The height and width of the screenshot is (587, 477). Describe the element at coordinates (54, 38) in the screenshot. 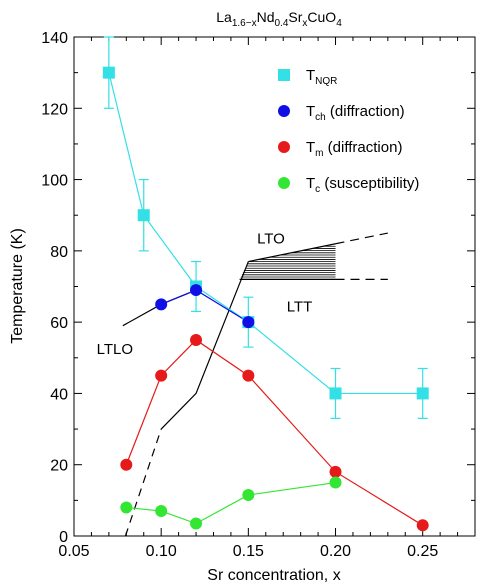

I see `y-tick-label: 140` at that location.